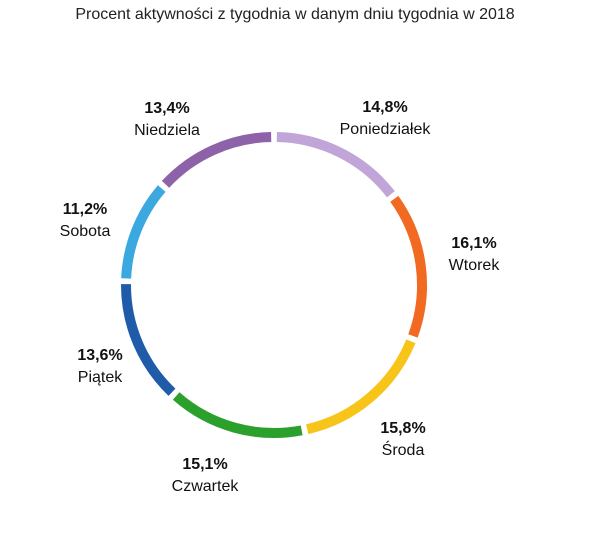 The width and height of the screenshot is (590, 533). I want to click on slice-category-label: Czwartek, so click(206, 486).